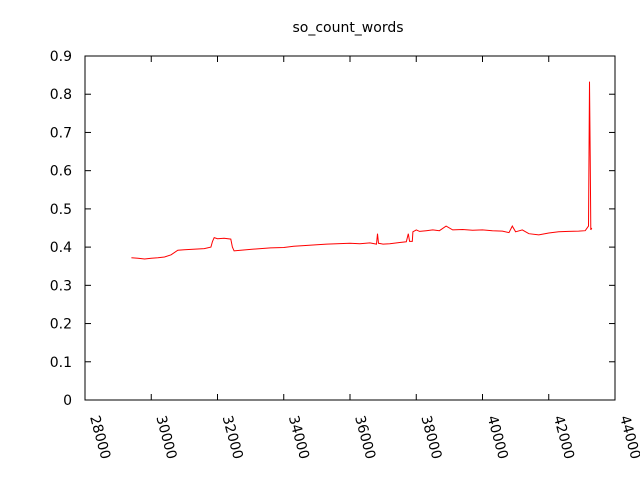  What do you see at coordinates (232, 437) in the screenshot?
I see `x-tick-label: 32000` at bounding box center [232, 437].